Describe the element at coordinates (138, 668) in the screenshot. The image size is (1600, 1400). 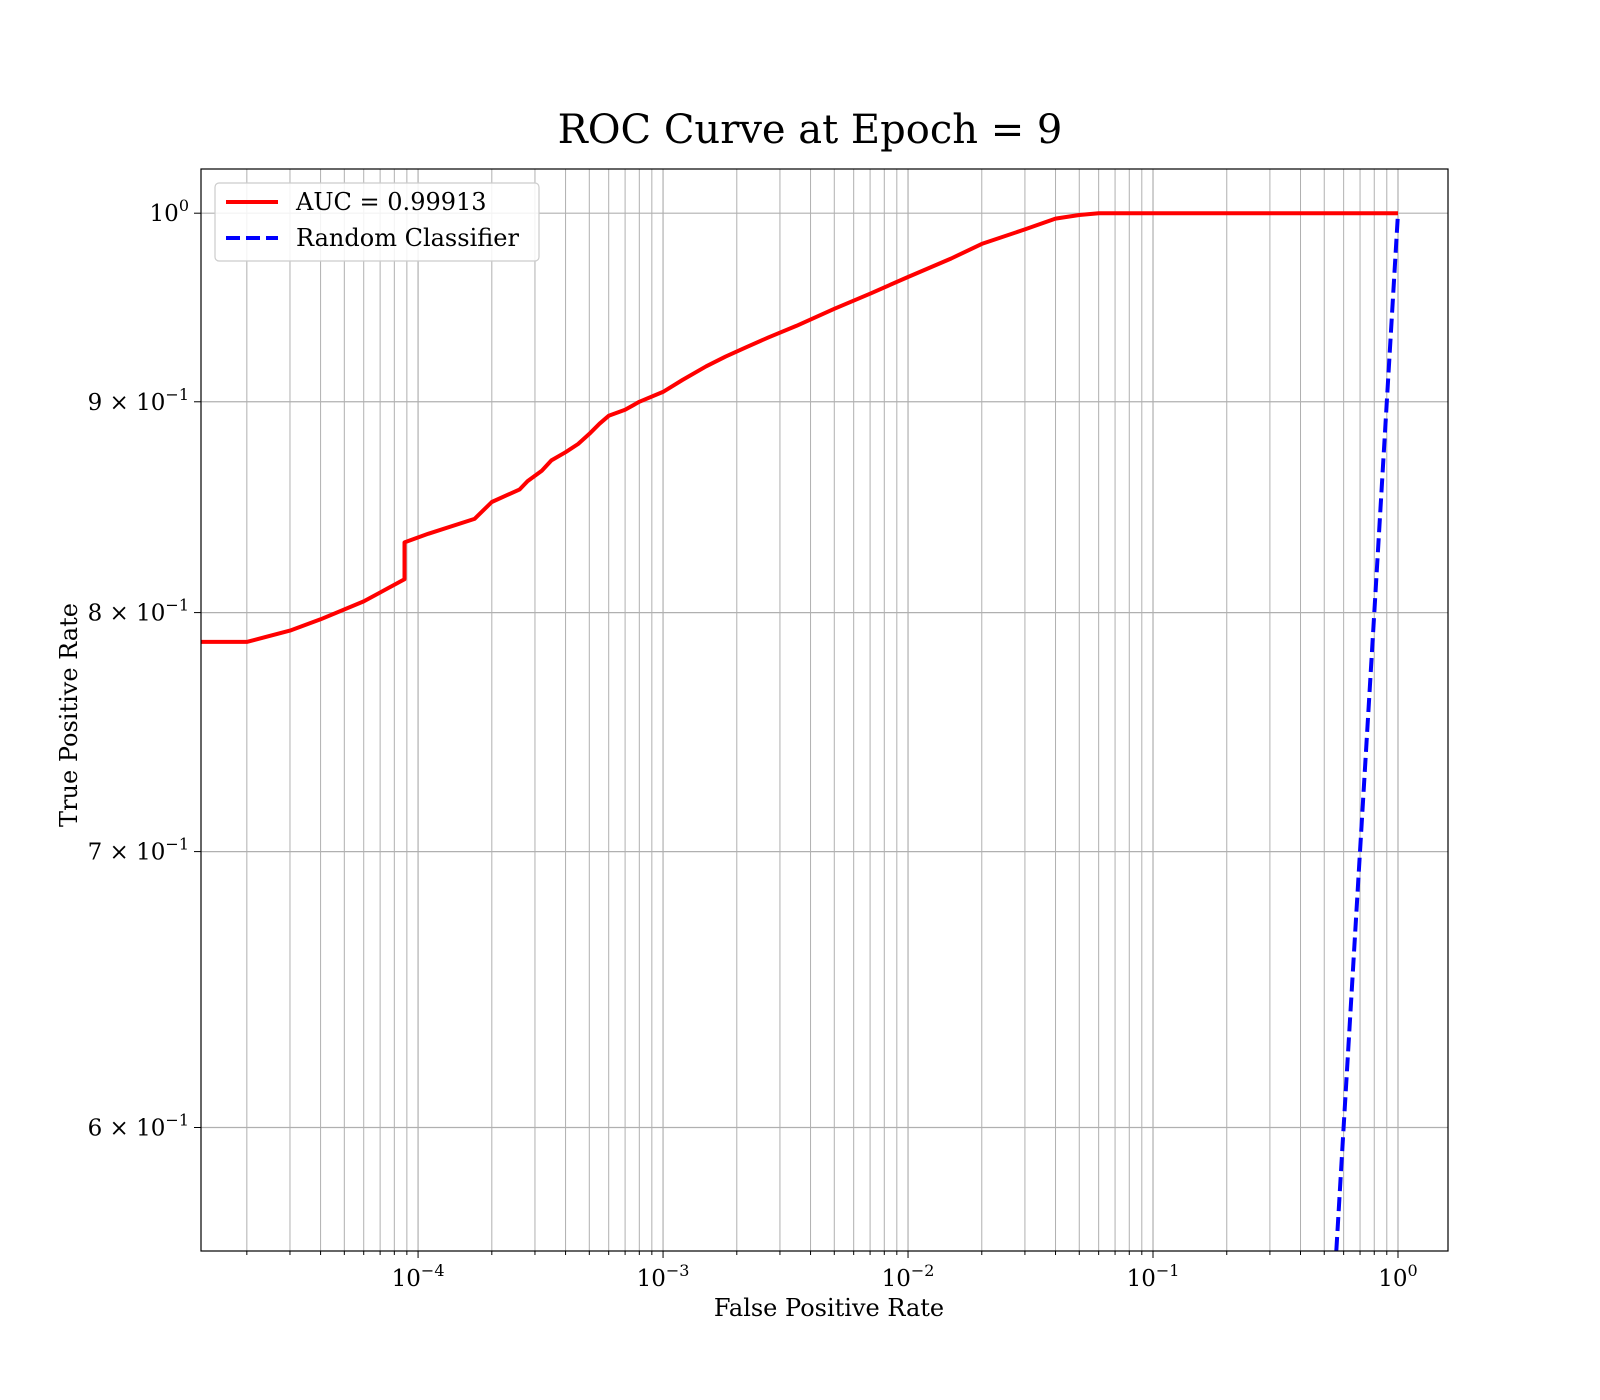
I see `y-tick-labels: 100 9 × 10−1 8 × 10−1 7 × 10−1 6 × 10−1` at that location.